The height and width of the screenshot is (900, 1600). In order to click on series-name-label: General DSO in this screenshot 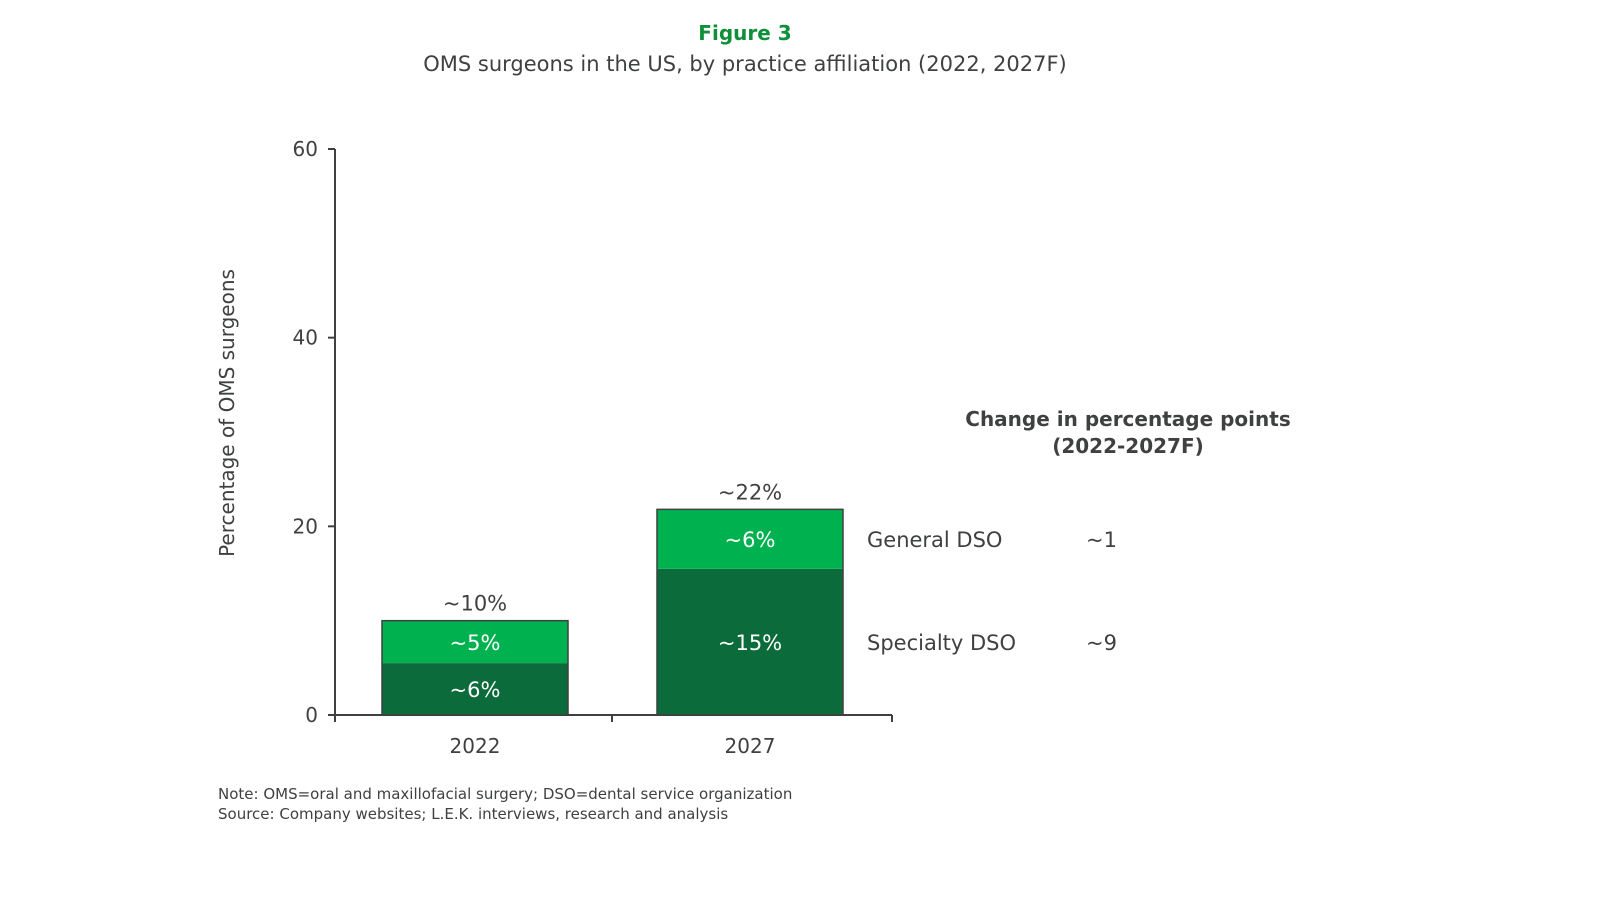, I will do `click(934, 540)`.